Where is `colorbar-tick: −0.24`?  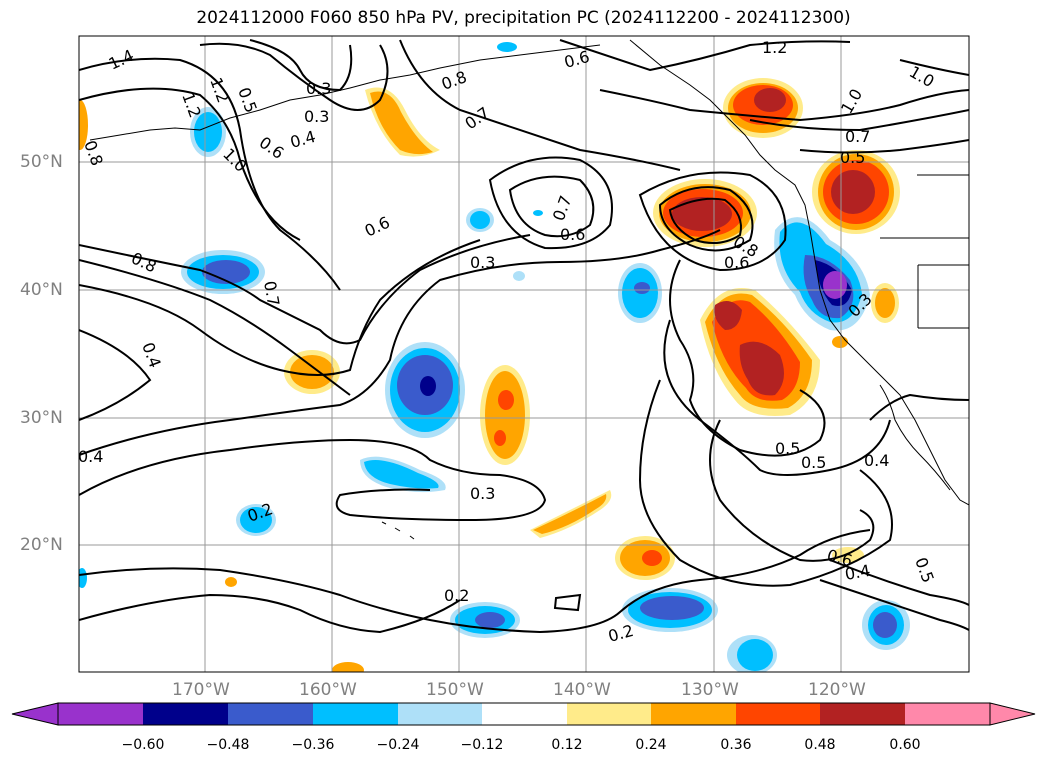 colorbar-tick: −0.24 is located at coordinates (398, 745).